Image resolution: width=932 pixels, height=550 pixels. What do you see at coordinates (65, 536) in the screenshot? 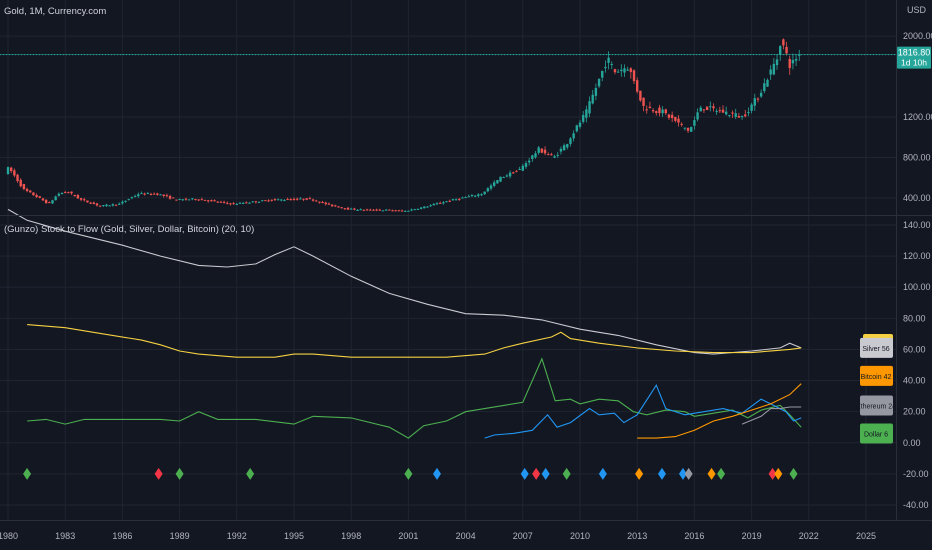
I see `time-tick-label: 1983` at bounding box center [65, 536].